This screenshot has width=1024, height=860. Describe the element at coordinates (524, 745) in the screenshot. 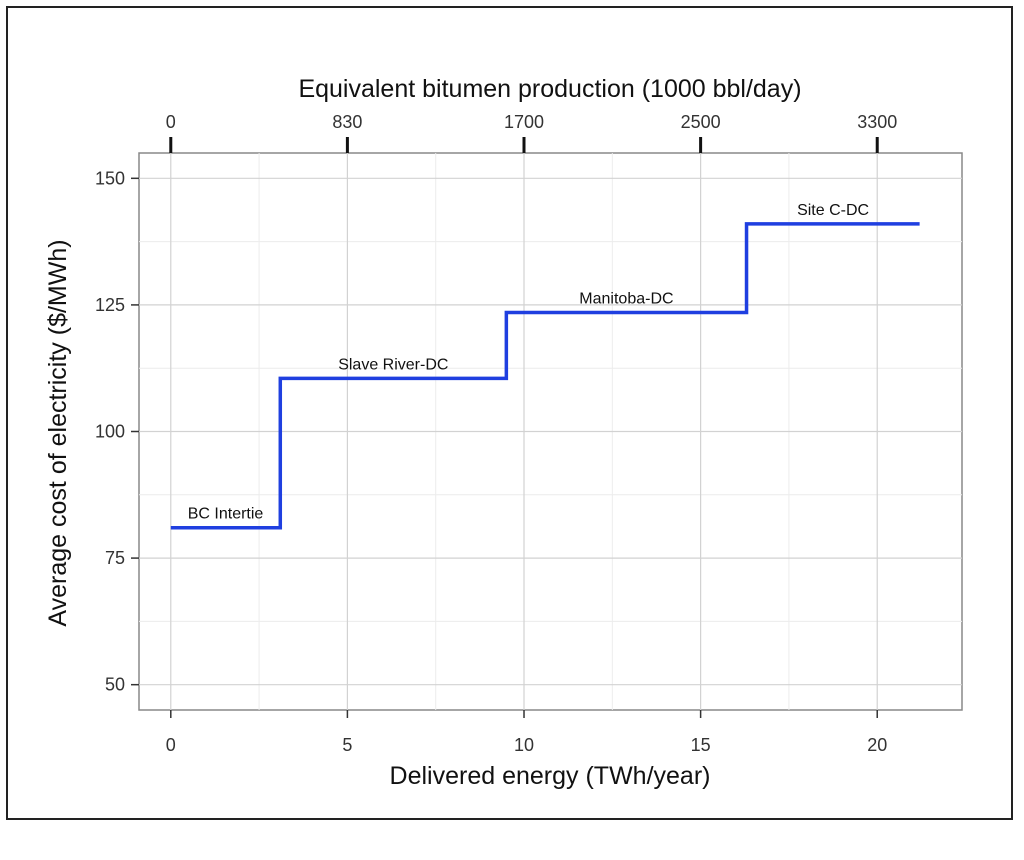

I see `x-tick-label: 10` at that location.